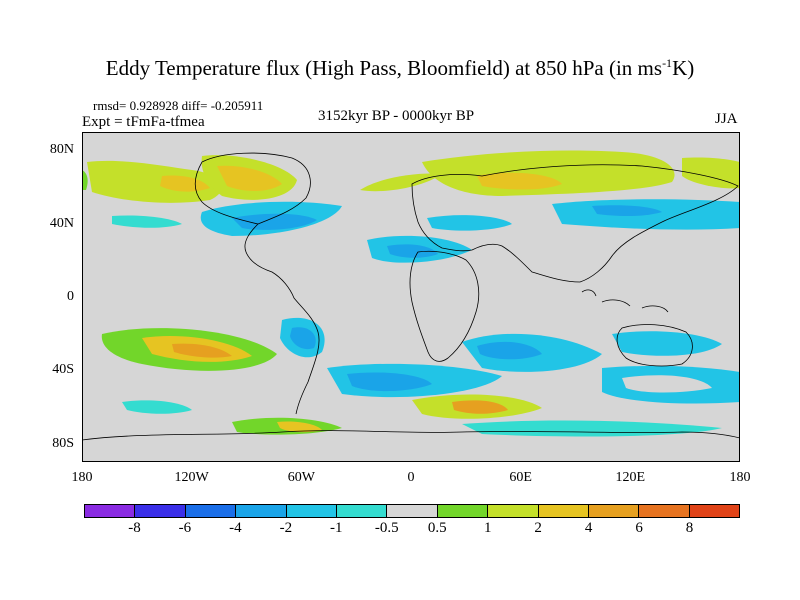 The height and width of the screenshot is (600, 800). I want to click on colorbar-label: -2, so click(286, 528).